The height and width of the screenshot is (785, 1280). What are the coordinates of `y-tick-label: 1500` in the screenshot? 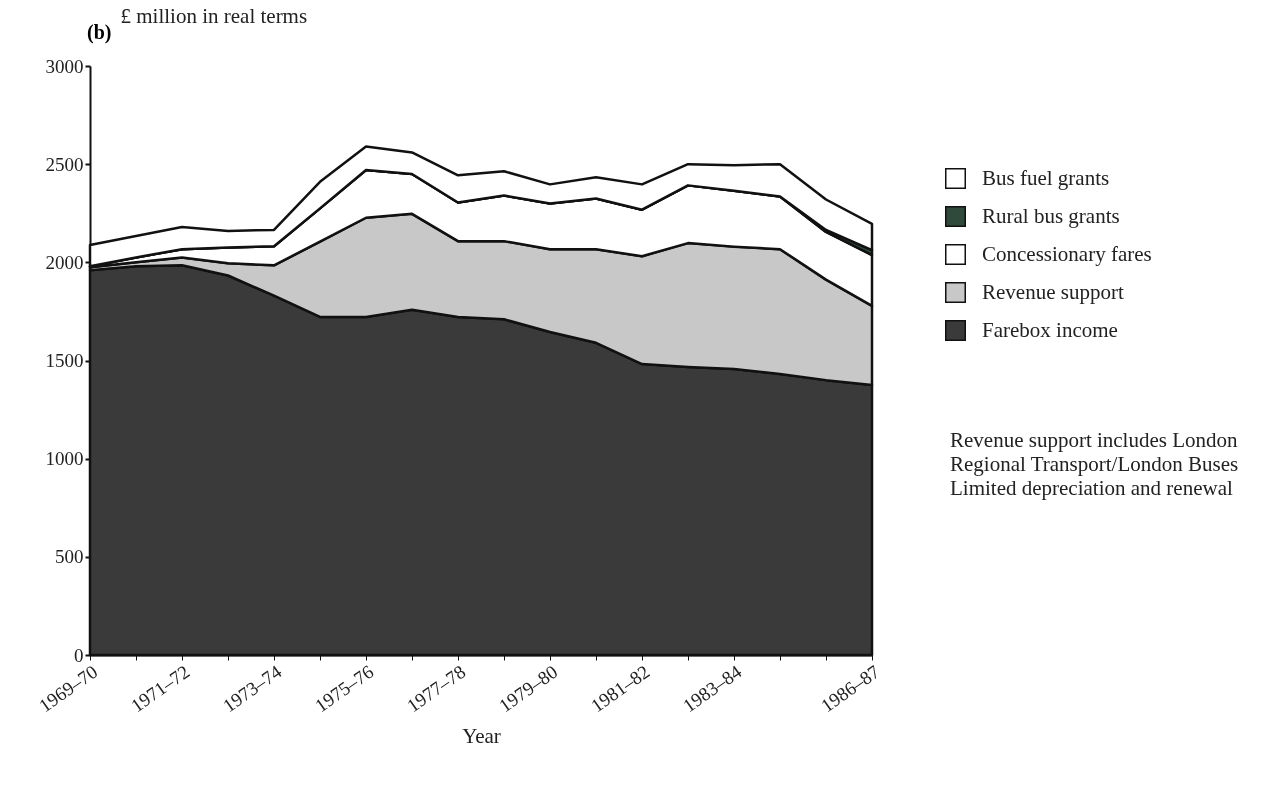 It's located at (64, 360).